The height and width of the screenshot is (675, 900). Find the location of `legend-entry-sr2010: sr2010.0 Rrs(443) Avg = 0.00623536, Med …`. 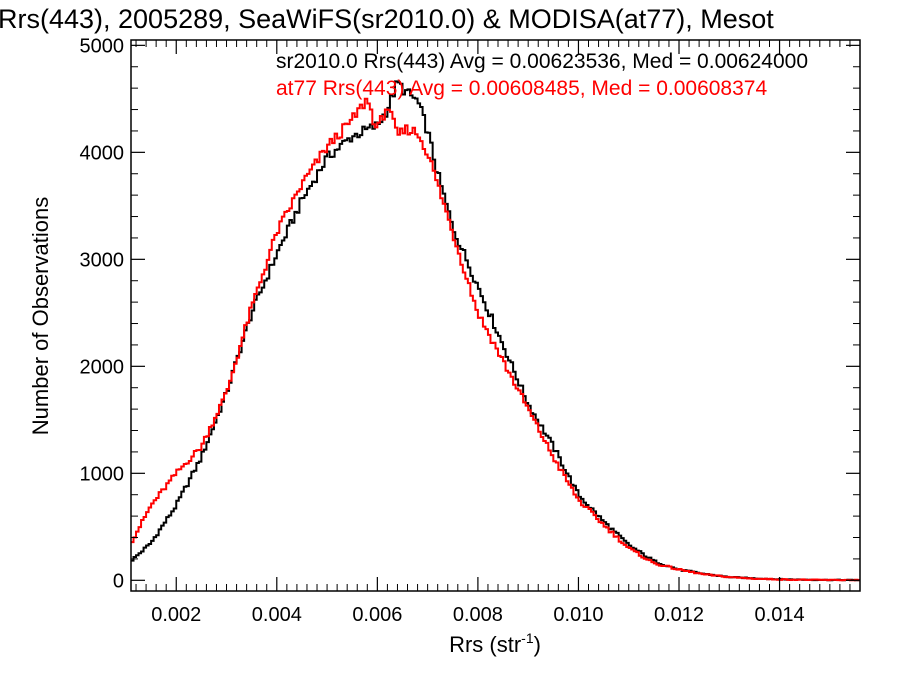

legend-entry-sr2010: sr2010.0 Rrs(443) Avg = 0.00623536, Med … is located at coordinates (542, 61).